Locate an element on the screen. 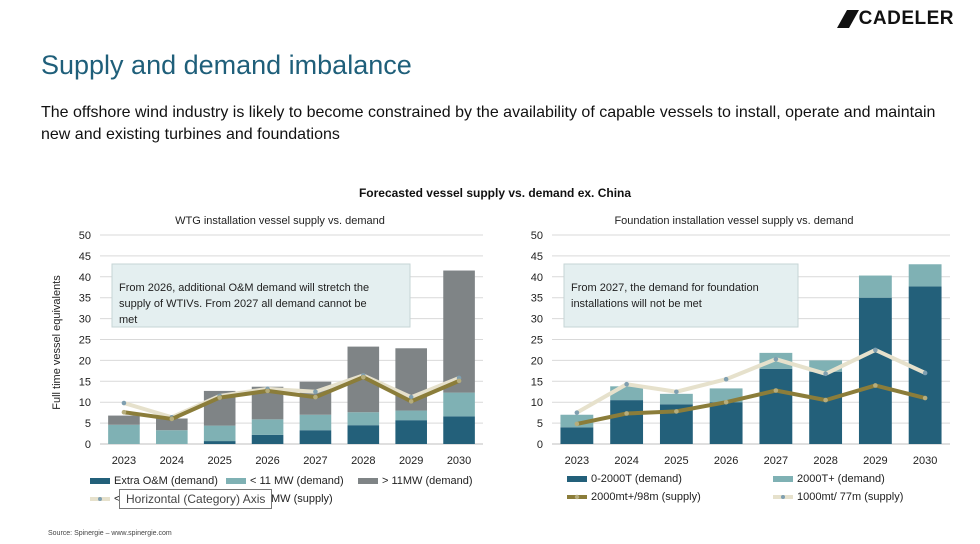 The image size is (980, 544). wtg-line-0-point-2029 is located at coordinates (411, 397).